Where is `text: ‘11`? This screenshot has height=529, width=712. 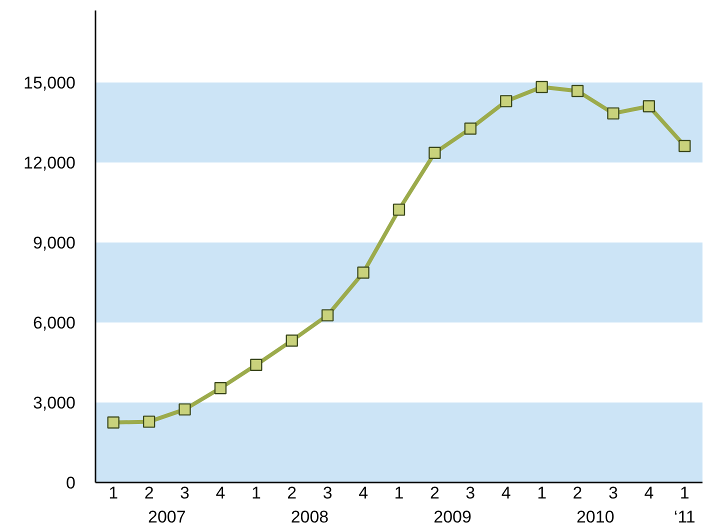
text: ‘11 is located at coordinates (685, 517).